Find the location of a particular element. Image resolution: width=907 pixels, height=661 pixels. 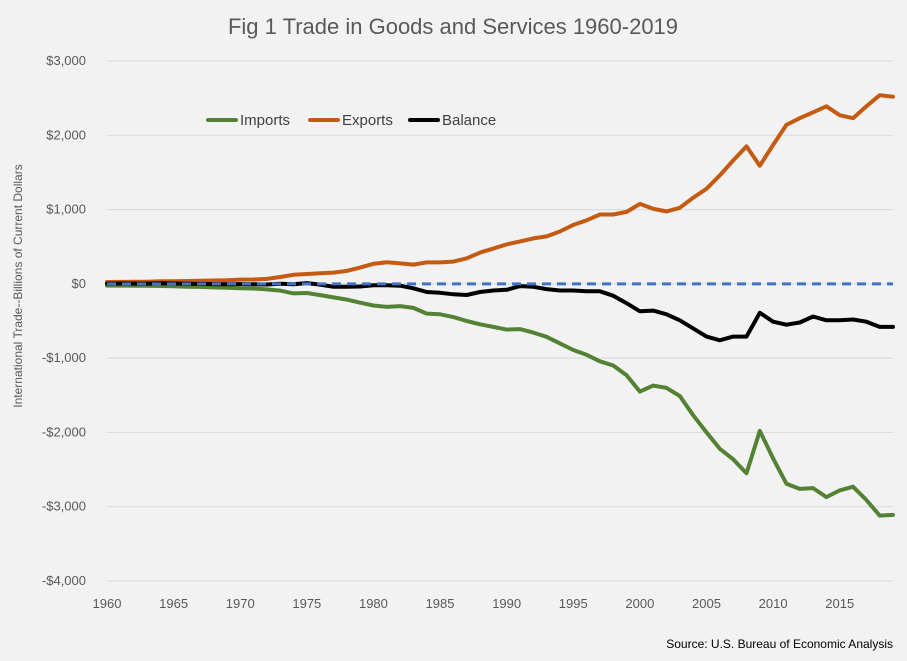

x-tick-label: 1965 is located at coordinates (173, 603).